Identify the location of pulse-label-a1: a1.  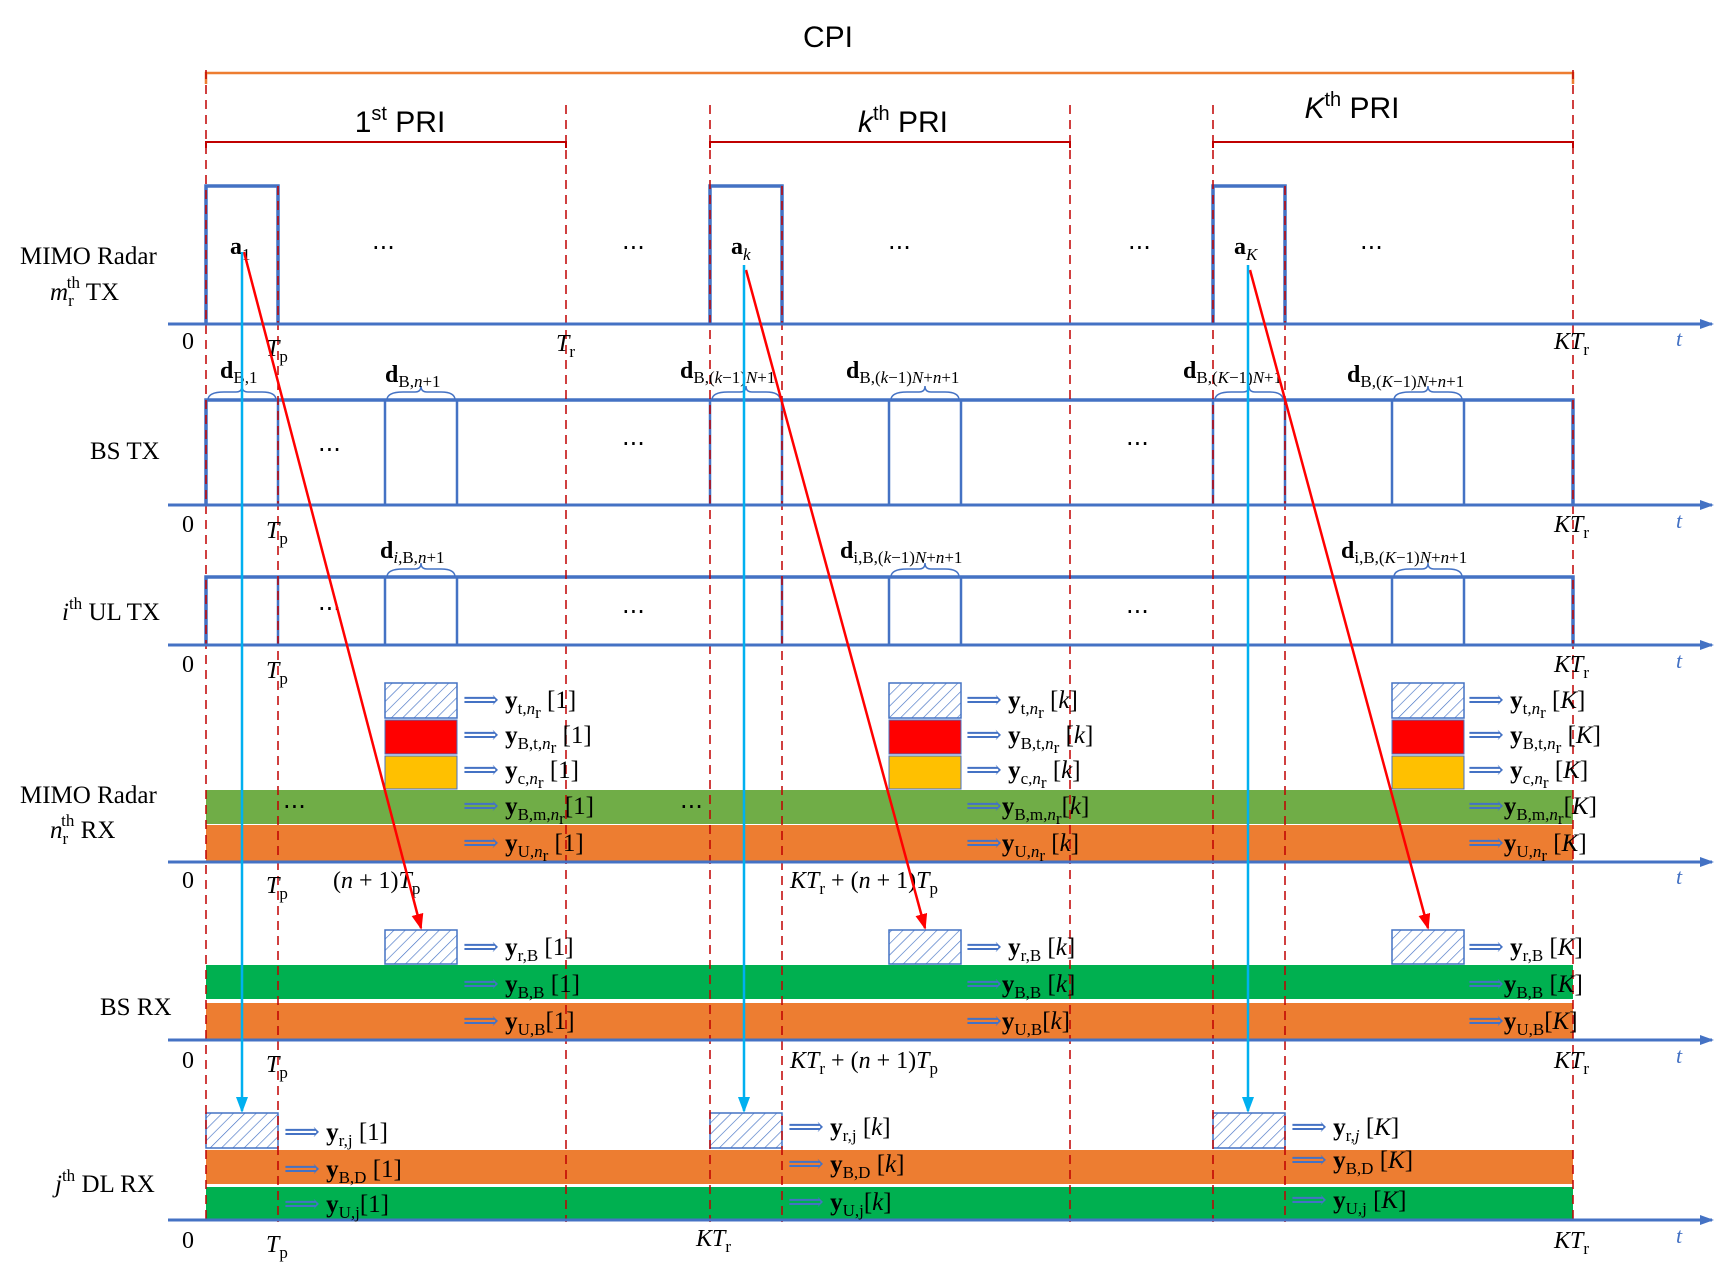
(240, 249).